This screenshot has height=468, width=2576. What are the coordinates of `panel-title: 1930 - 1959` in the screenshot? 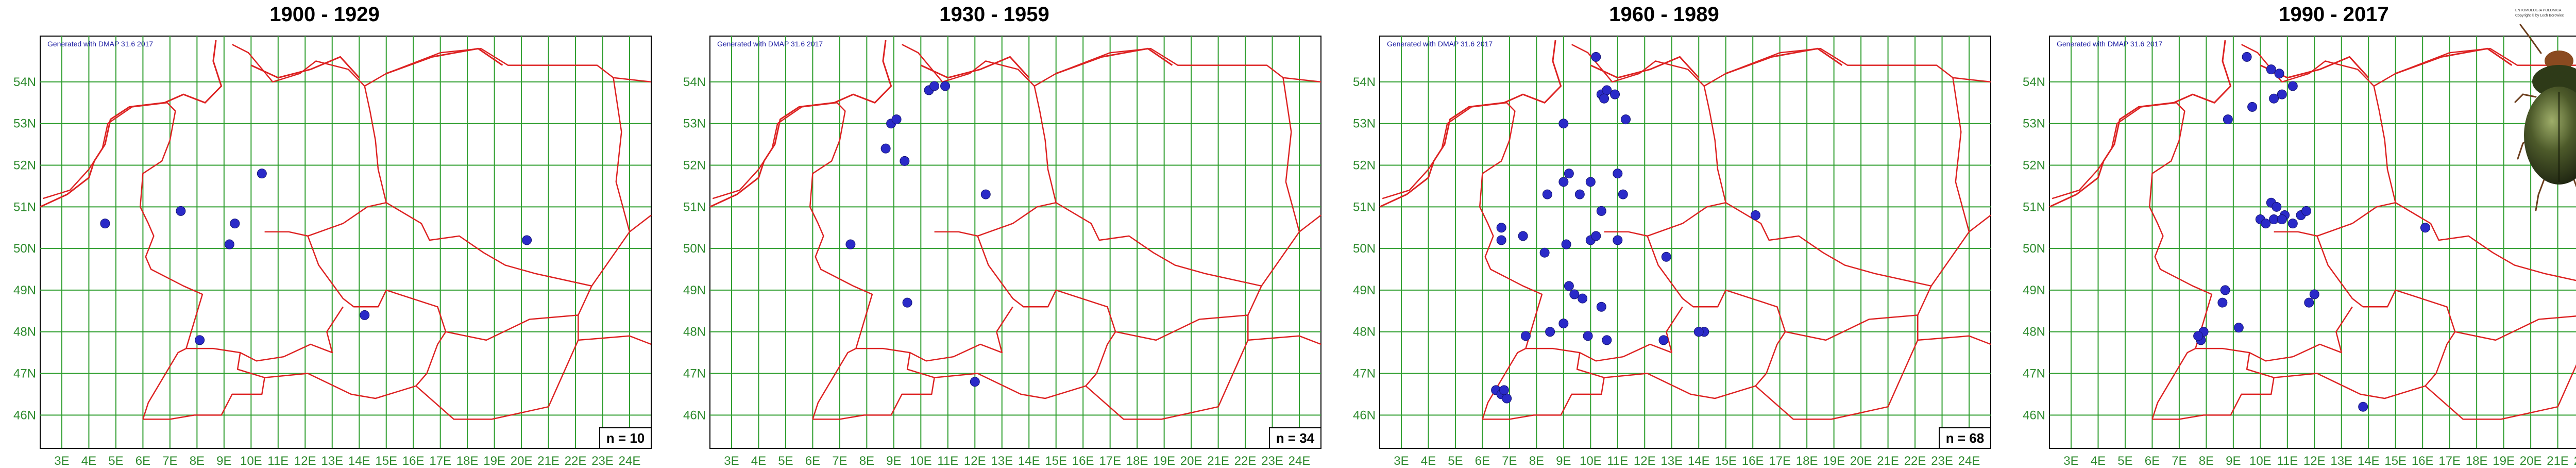 It's located at (994, 15).